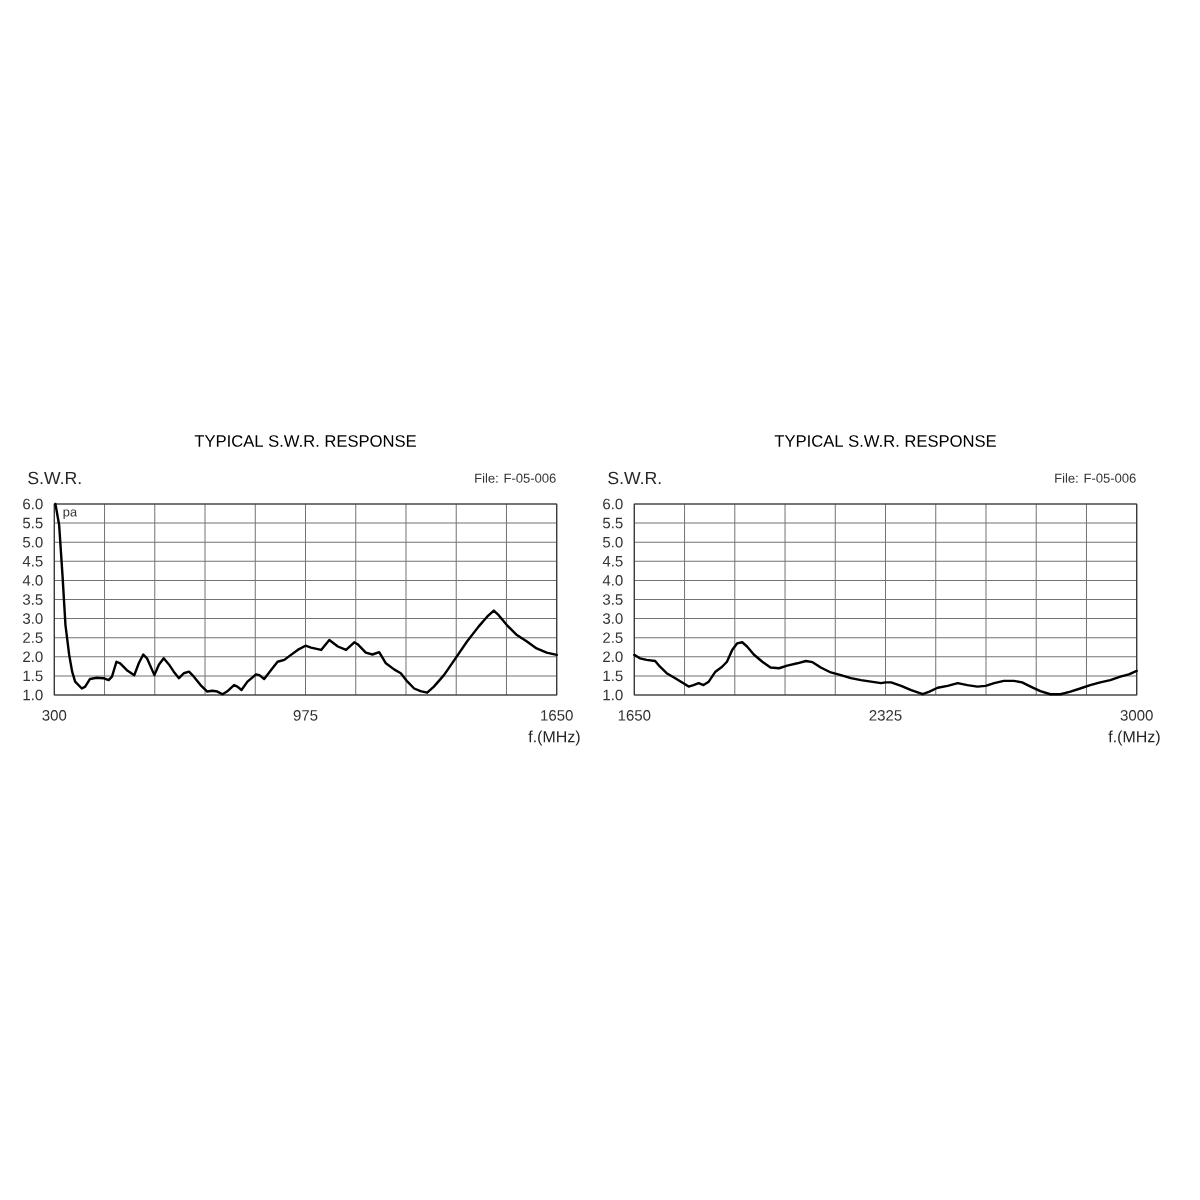 This screenshot has height=1200, width=1200. I want to click on x-tick-label: 975, so click(305, 715).